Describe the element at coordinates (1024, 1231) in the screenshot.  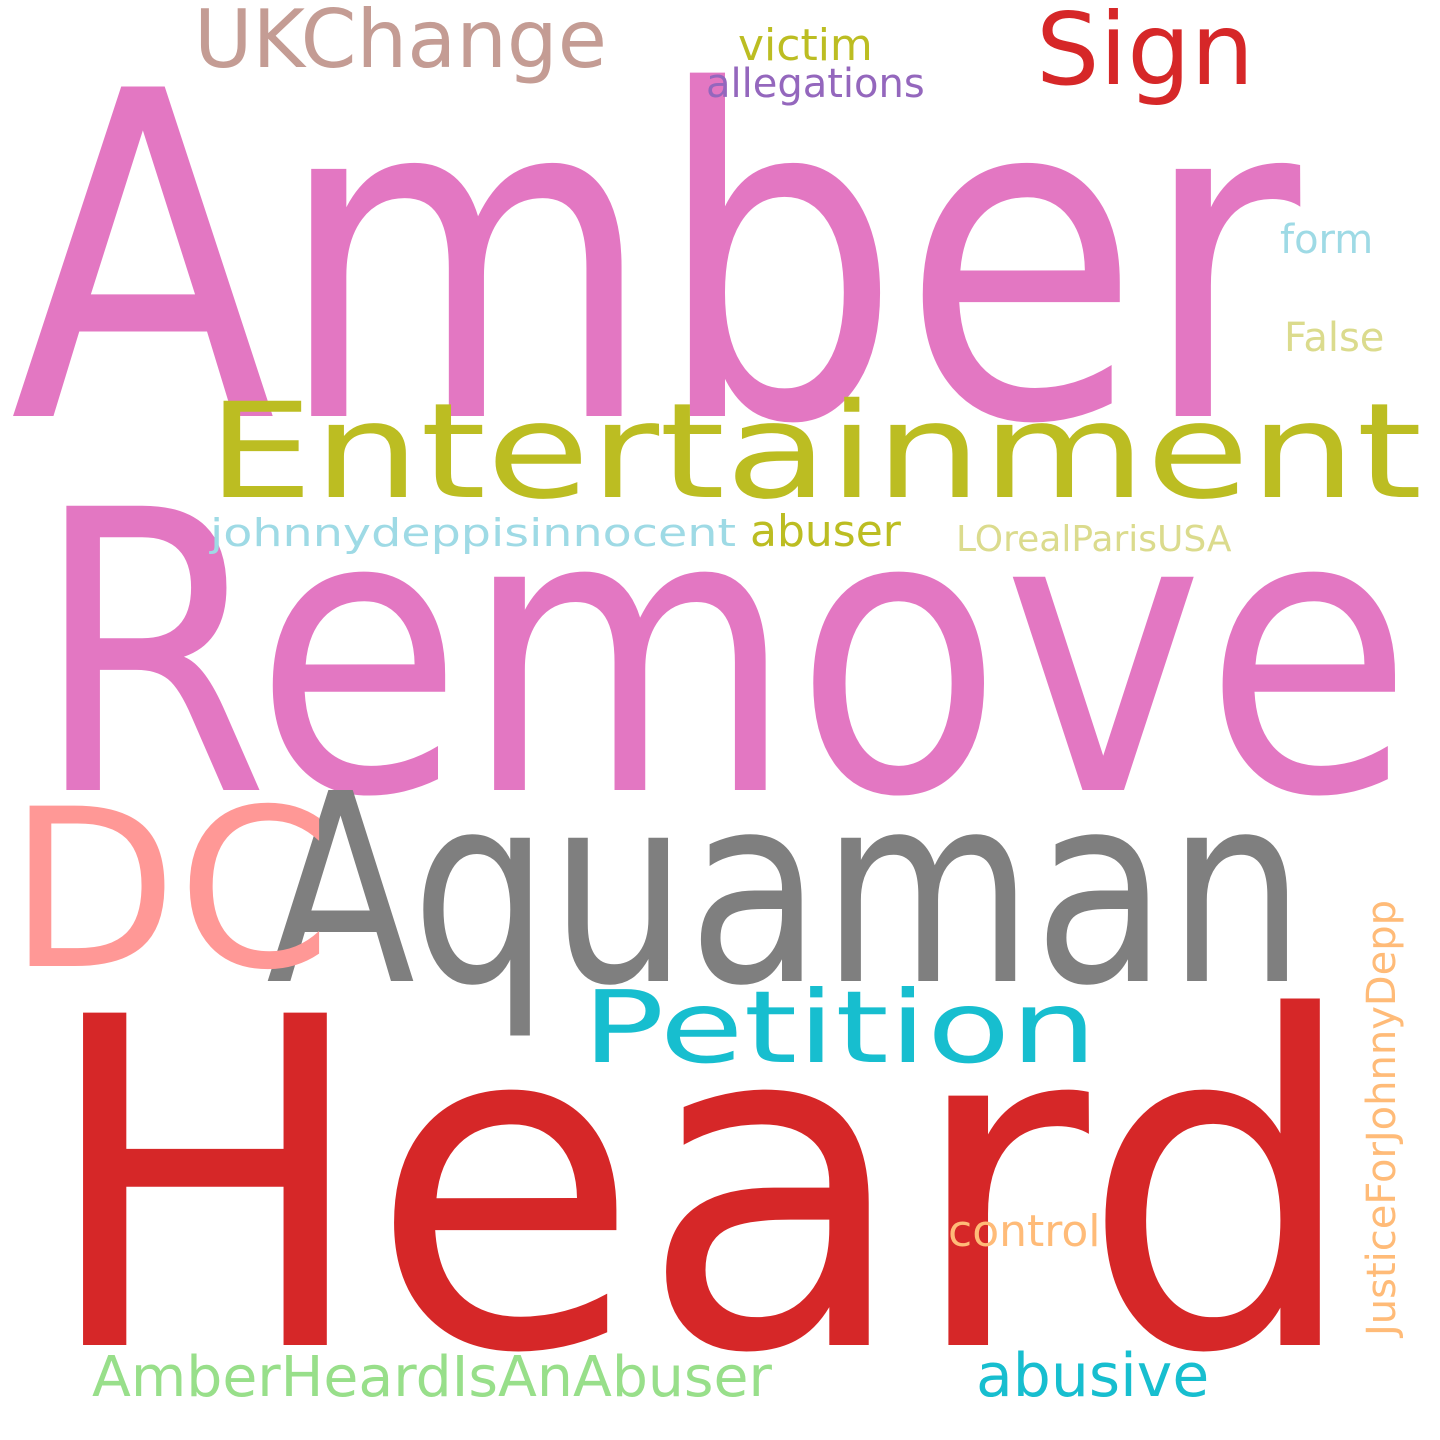
I see `word-control: control` at that location.